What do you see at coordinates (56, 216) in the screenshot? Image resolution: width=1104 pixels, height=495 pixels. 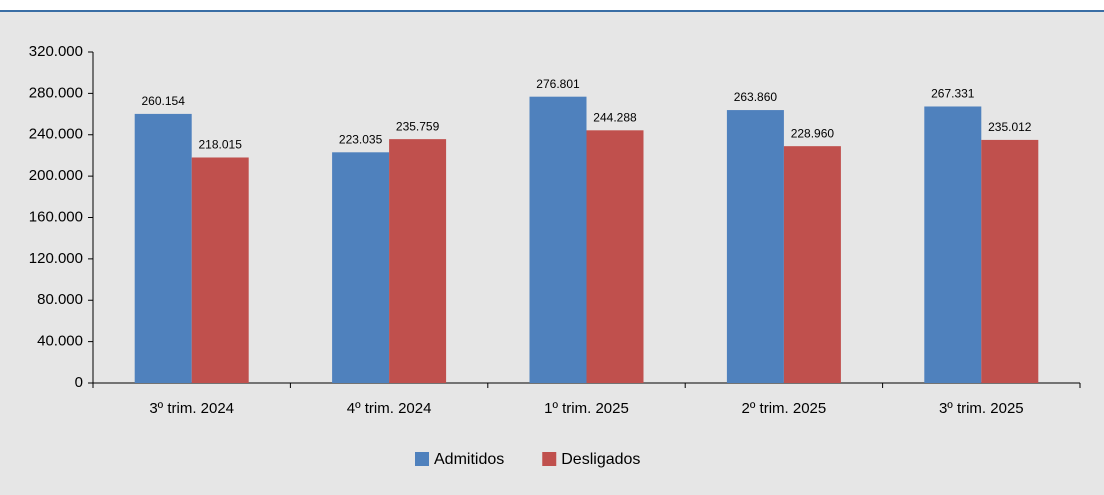 I see `y-tick-label: 160.000` at bounding box center [56, 216].